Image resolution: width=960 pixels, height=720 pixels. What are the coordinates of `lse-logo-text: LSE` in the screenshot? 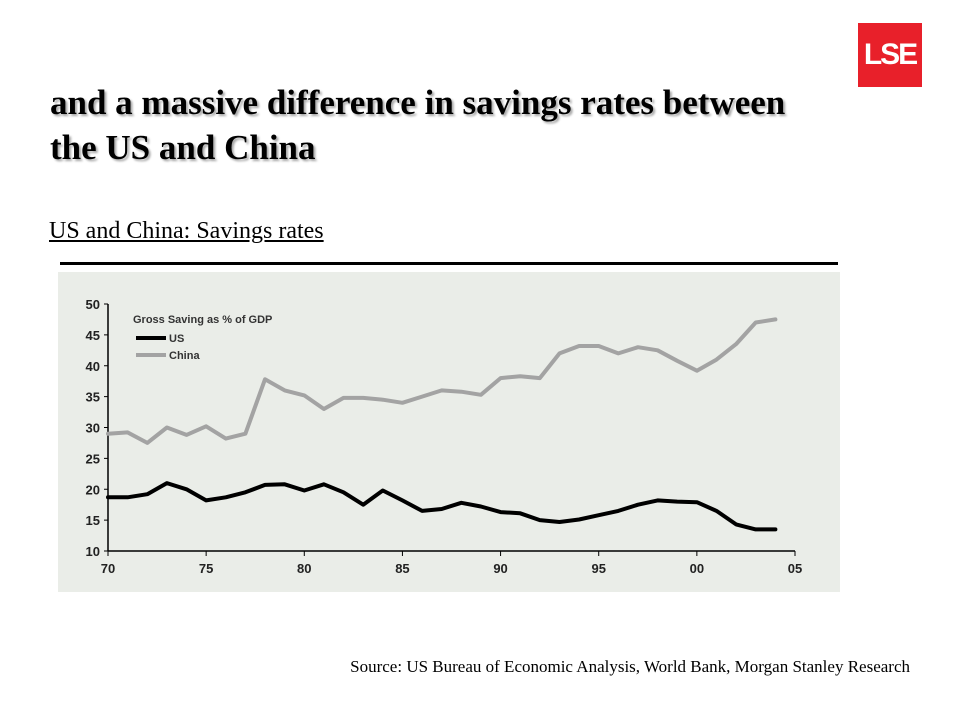 It's located at (890, 54).